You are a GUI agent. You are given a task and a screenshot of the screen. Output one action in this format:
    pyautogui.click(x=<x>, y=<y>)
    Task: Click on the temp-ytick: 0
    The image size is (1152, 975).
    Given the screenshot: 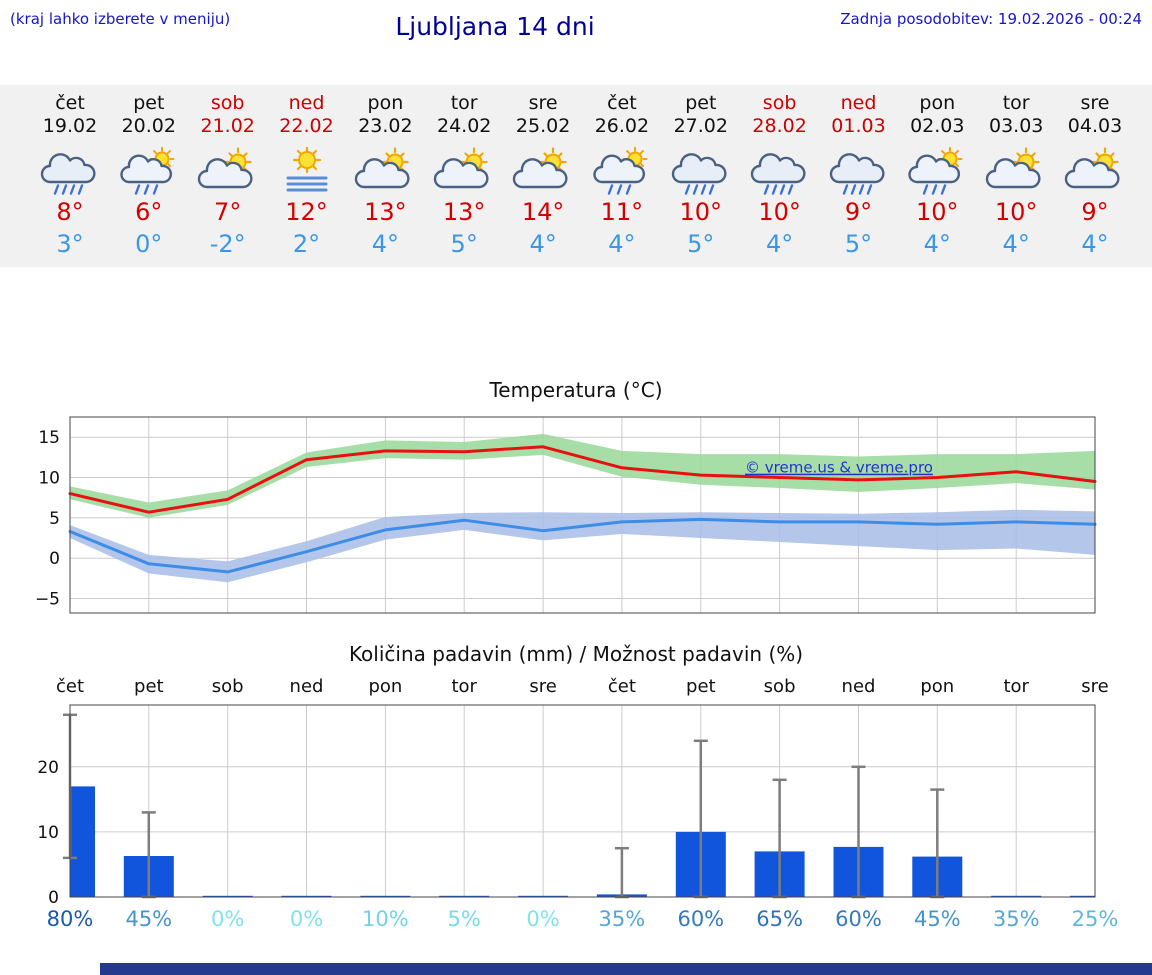 What is the action you would take?
    pyautogui.click(x=54, y=559)
    